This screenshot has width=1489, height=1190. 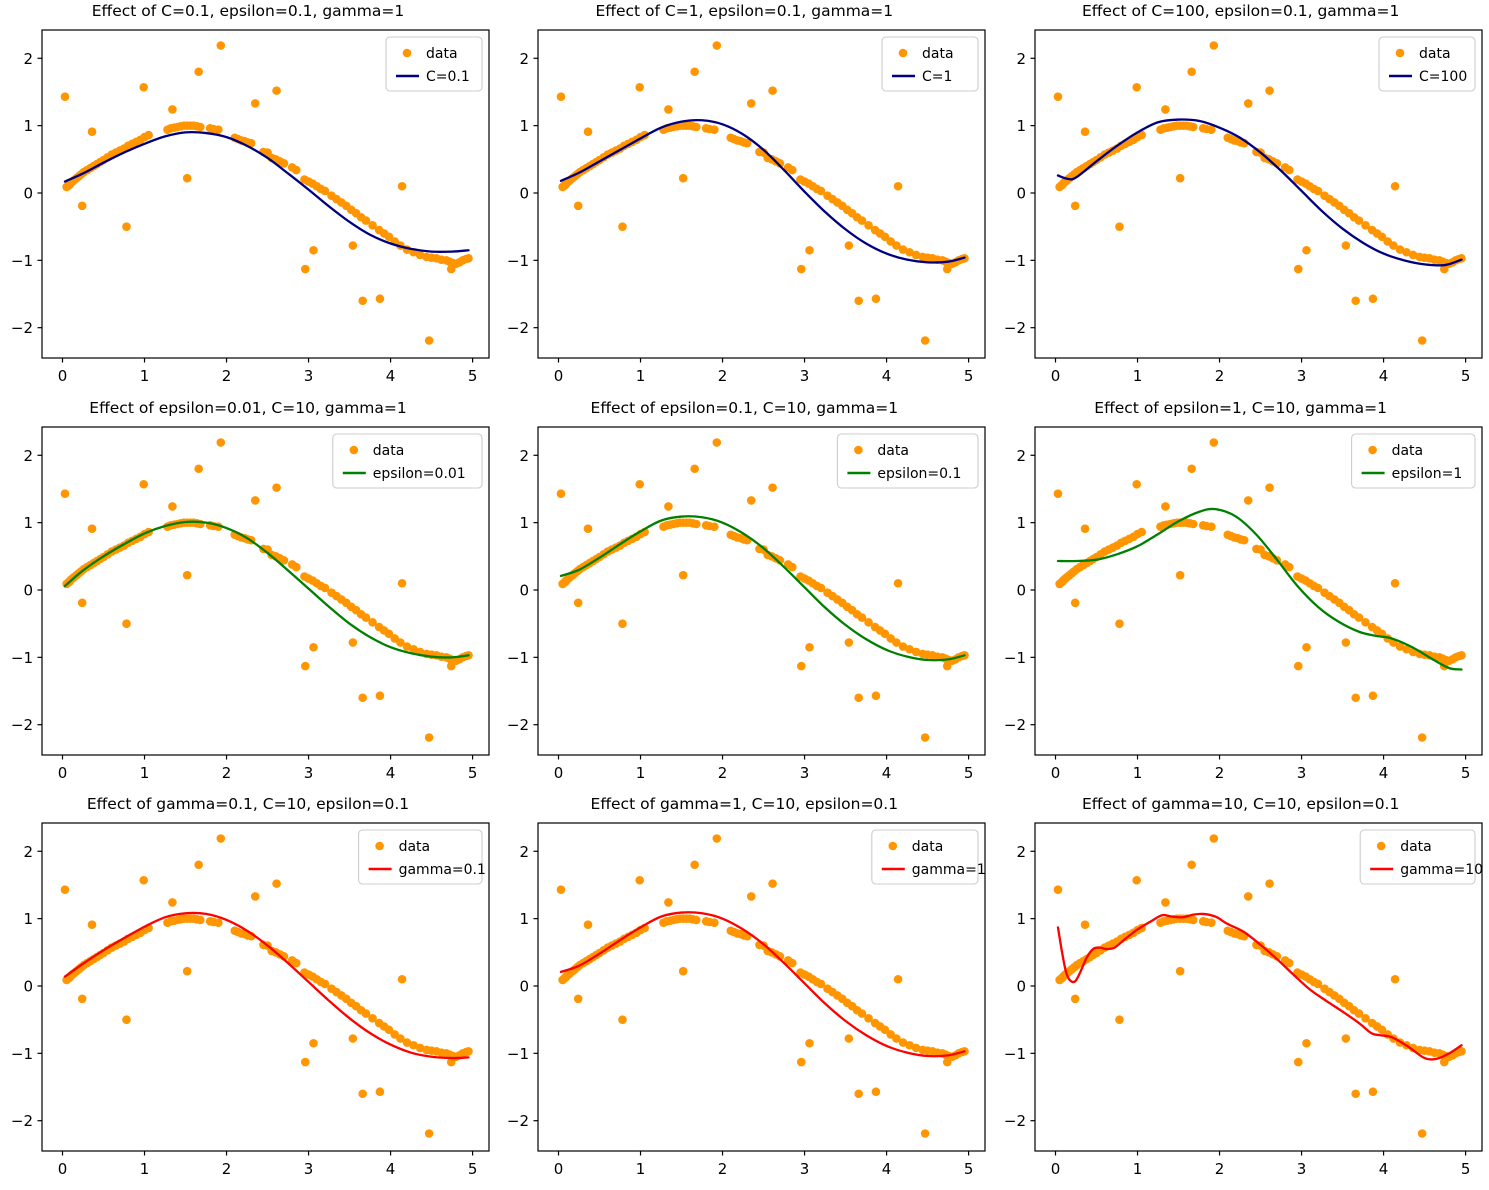 I want to click on legend: data epsilon=0.1, so click(x=908, y=461).